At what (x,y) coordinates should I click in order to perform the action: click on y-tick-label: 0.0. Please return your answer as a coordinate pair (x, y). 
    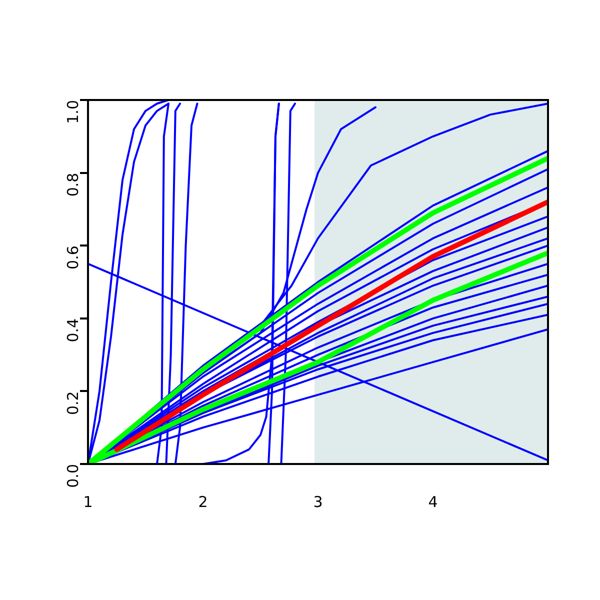
    Looking at the image, I should click on (73, 476).